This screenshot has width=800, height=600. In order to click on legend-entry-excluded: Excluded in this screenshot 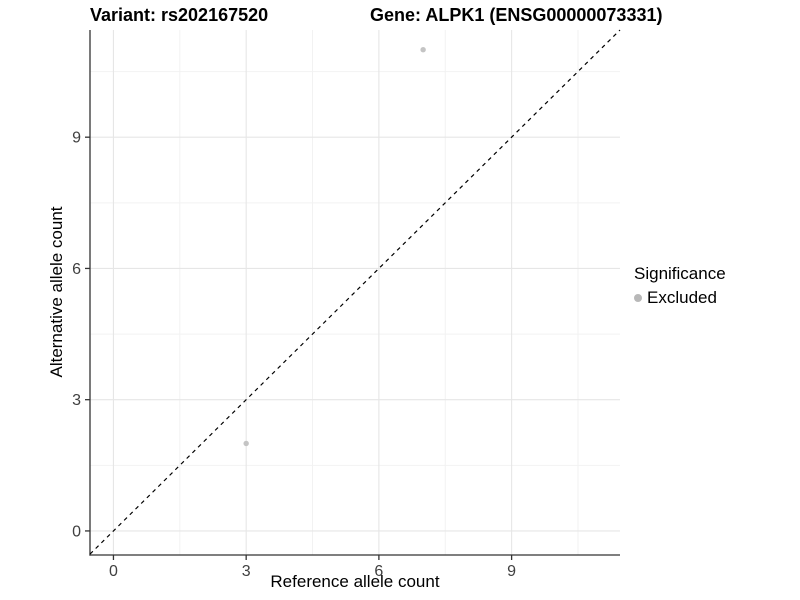, I will do `click(680, 298)`.